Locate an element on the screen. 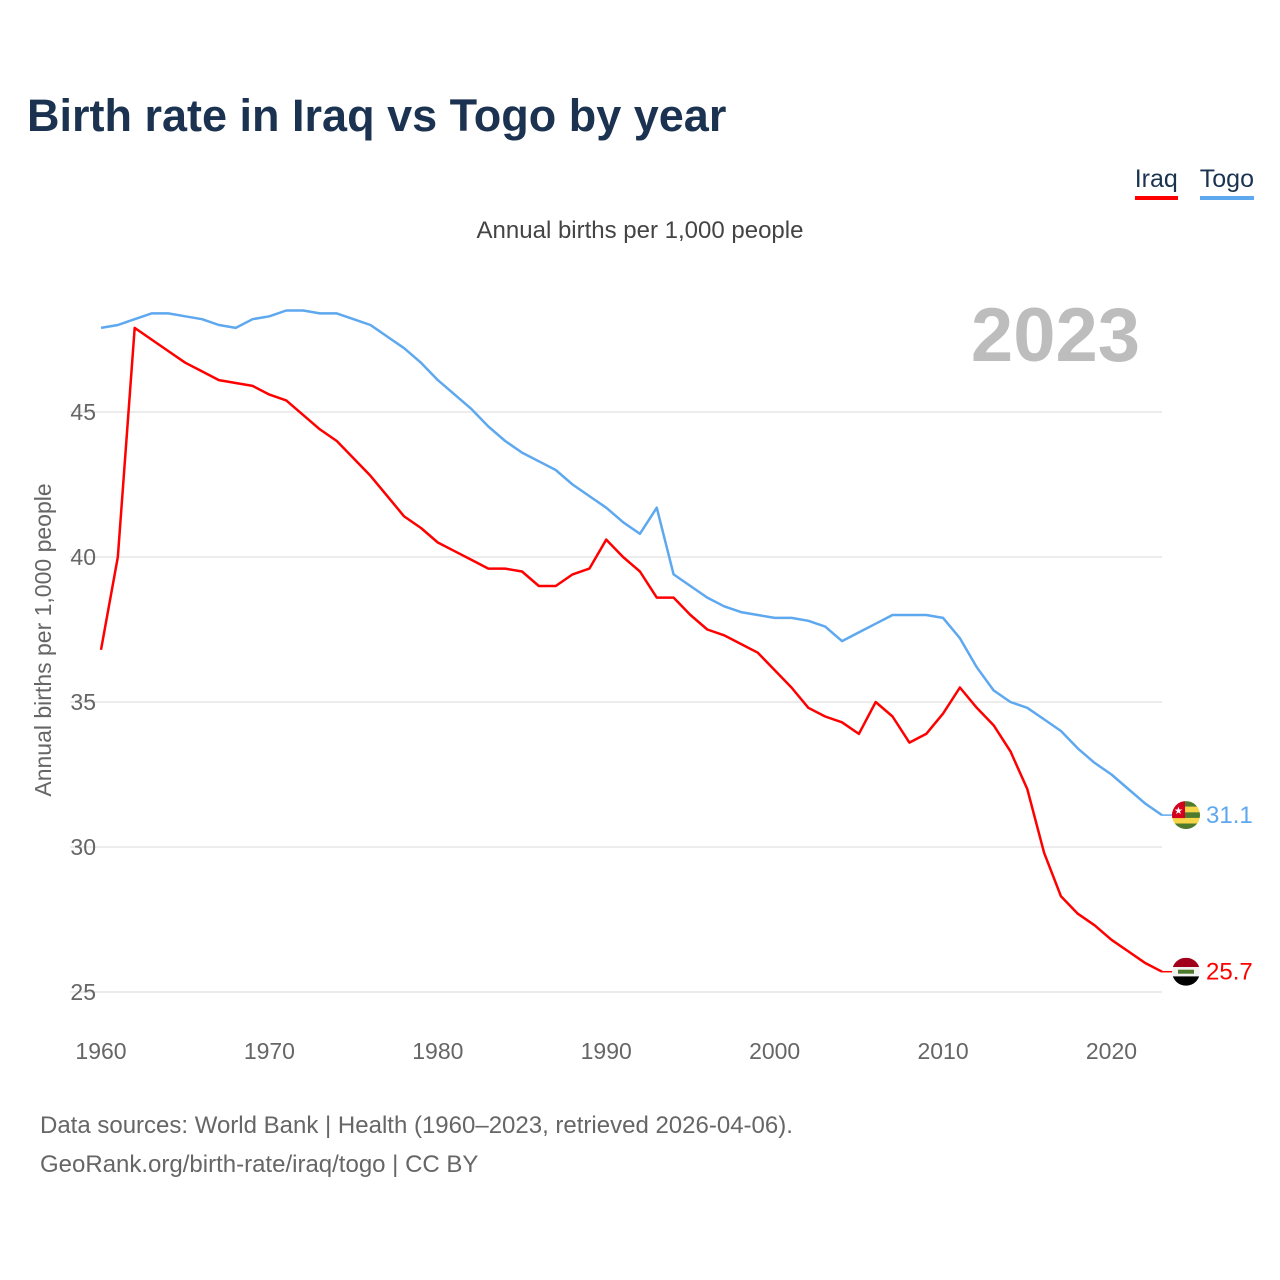 The width and height of the screenshot is (1280, 1280). y-tick-label: 35 is located at coordinates (83, 702).